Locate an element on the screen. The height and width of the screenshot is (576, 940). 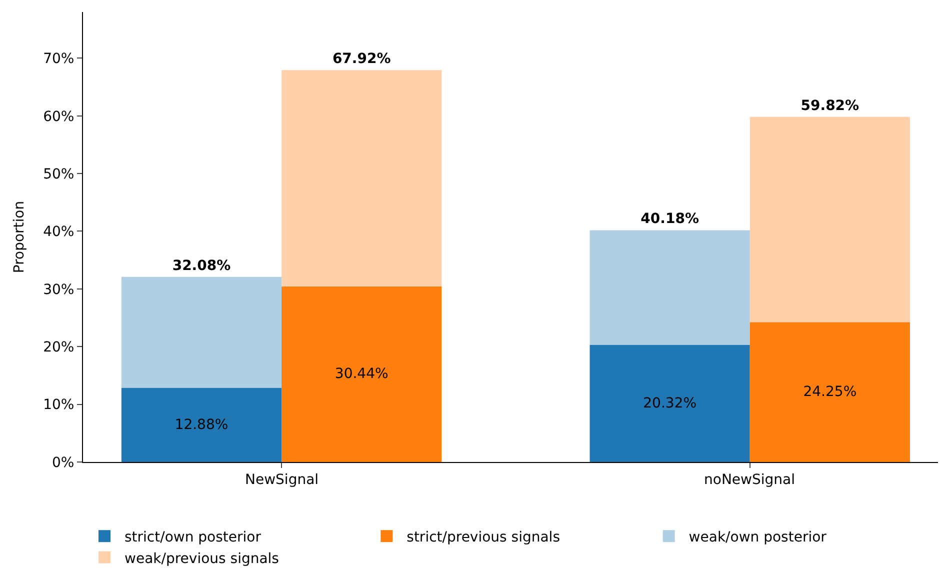
legend-label: strict/previous signals is located at coordinates (483, 538).